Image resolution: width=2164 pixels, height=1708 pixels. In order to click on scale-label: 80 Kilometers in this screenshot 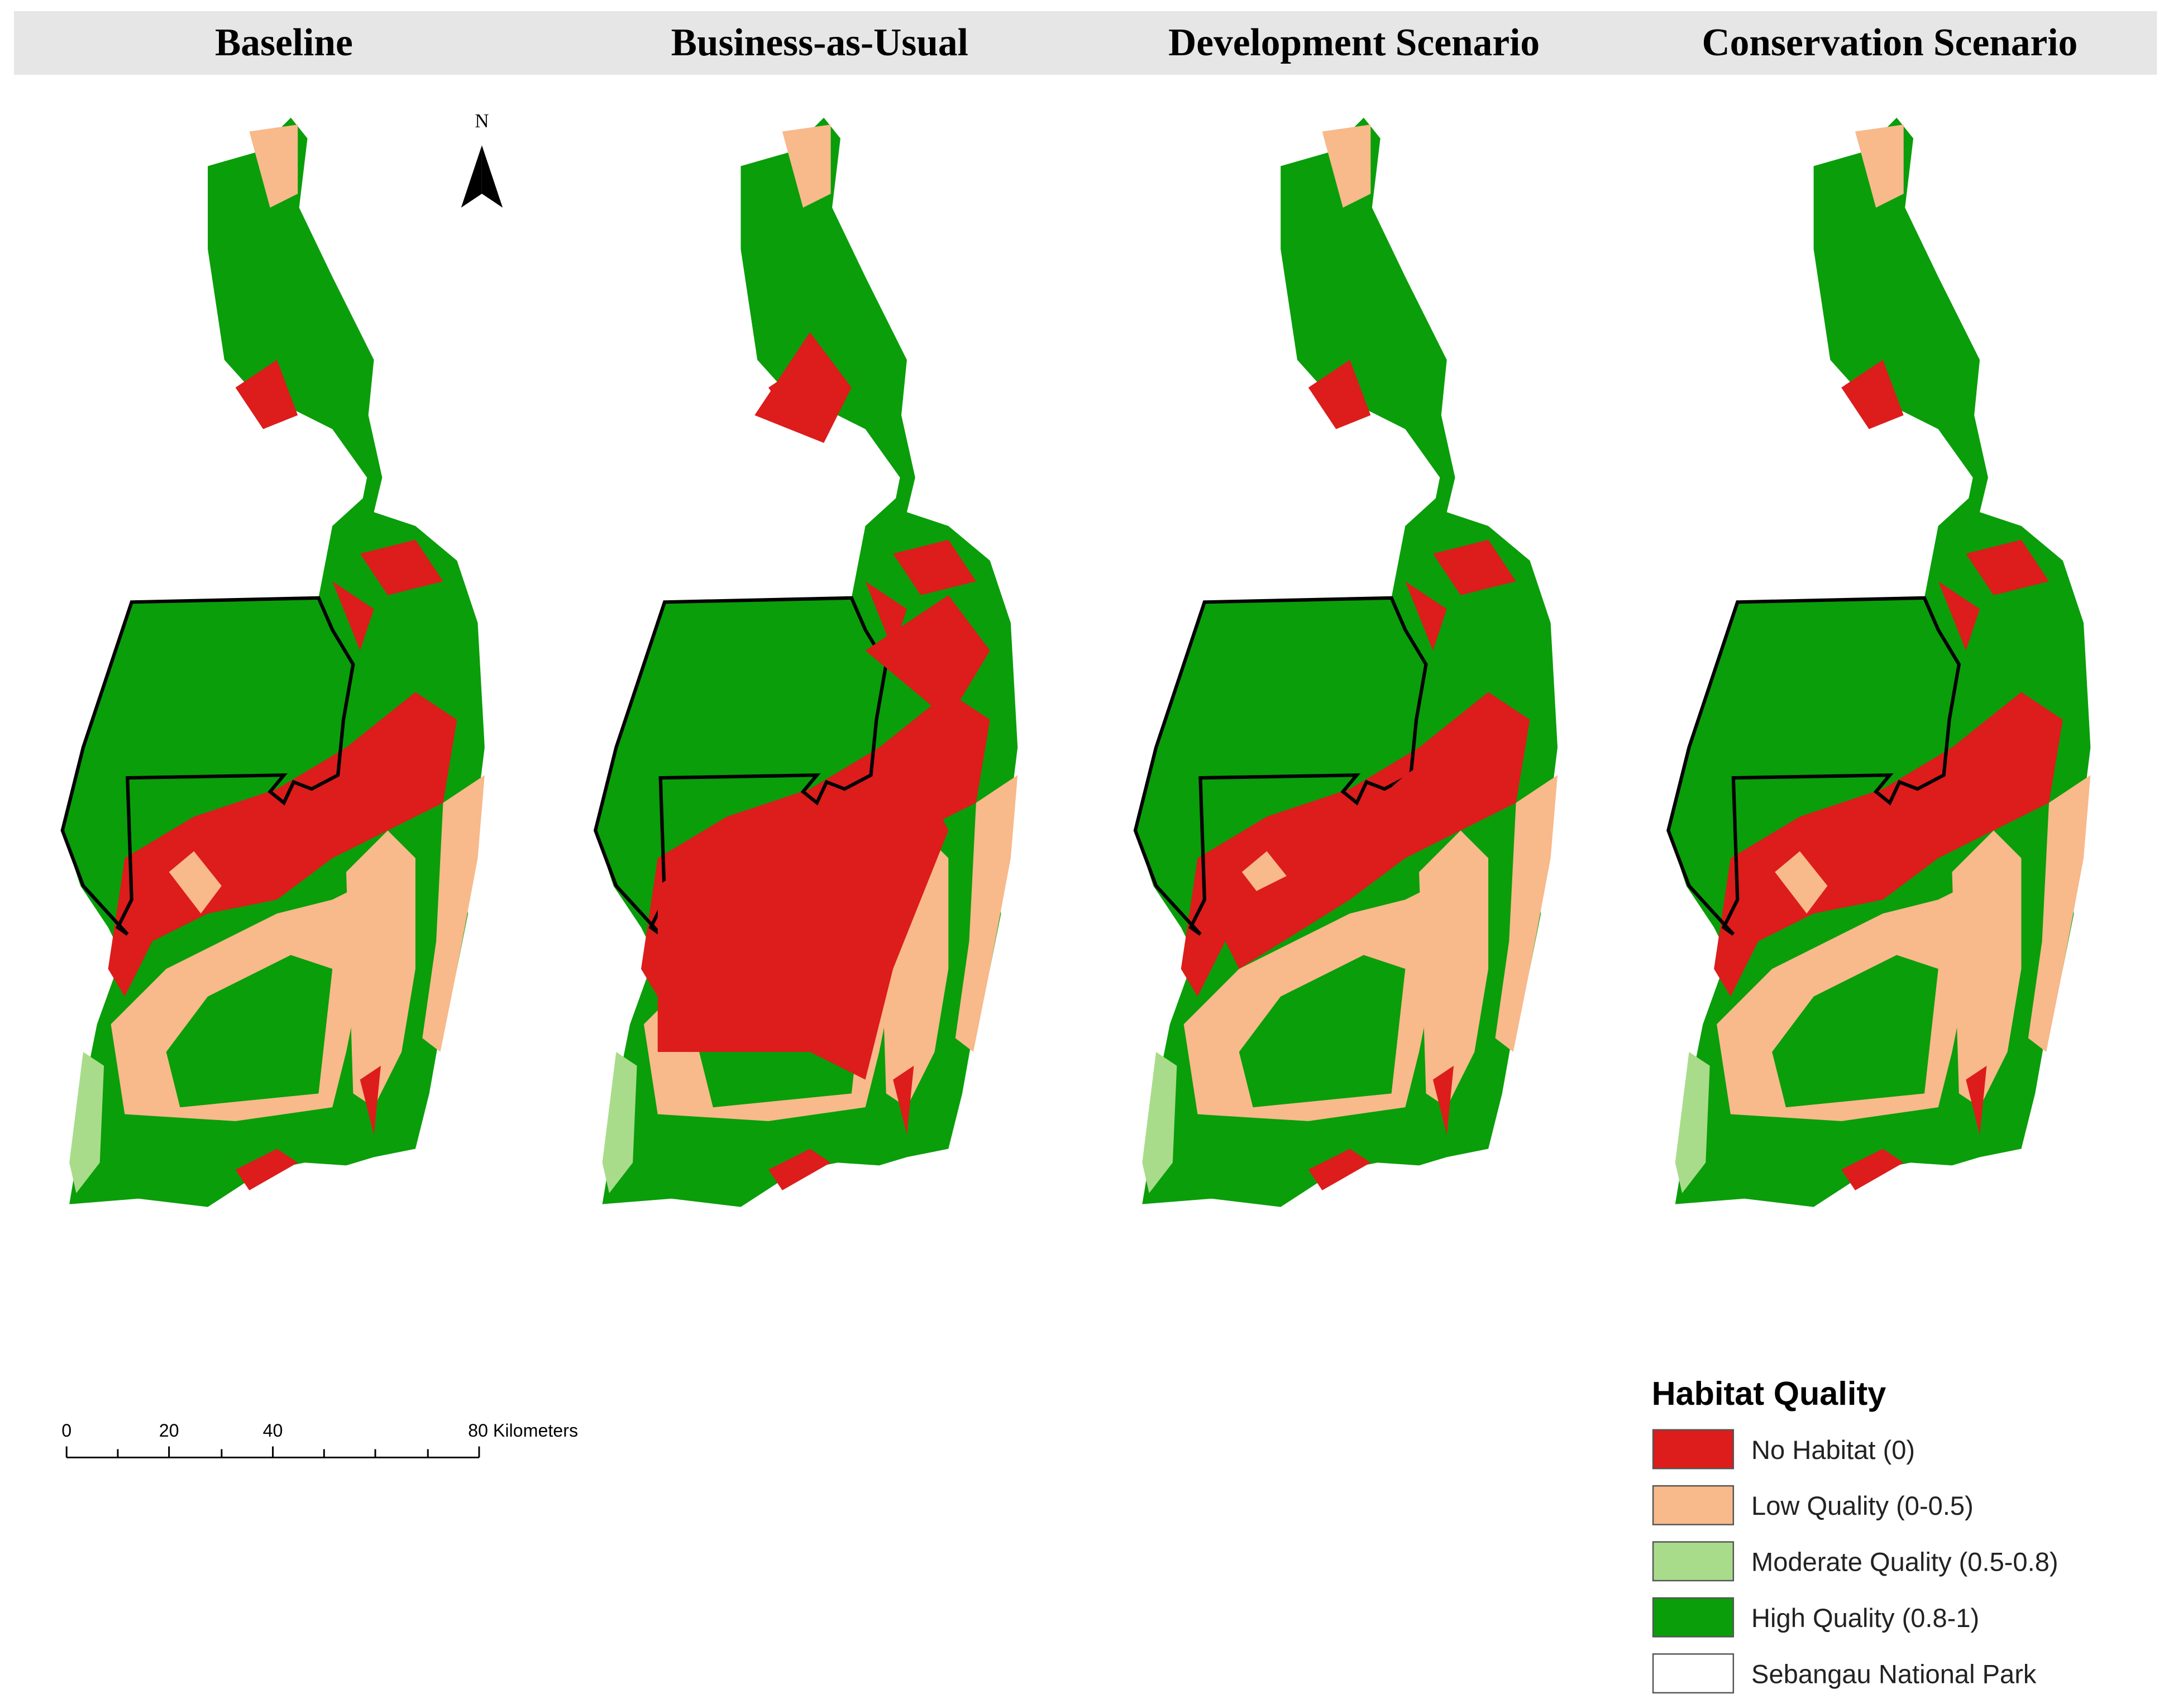, I will do `click(523, 1430)`.